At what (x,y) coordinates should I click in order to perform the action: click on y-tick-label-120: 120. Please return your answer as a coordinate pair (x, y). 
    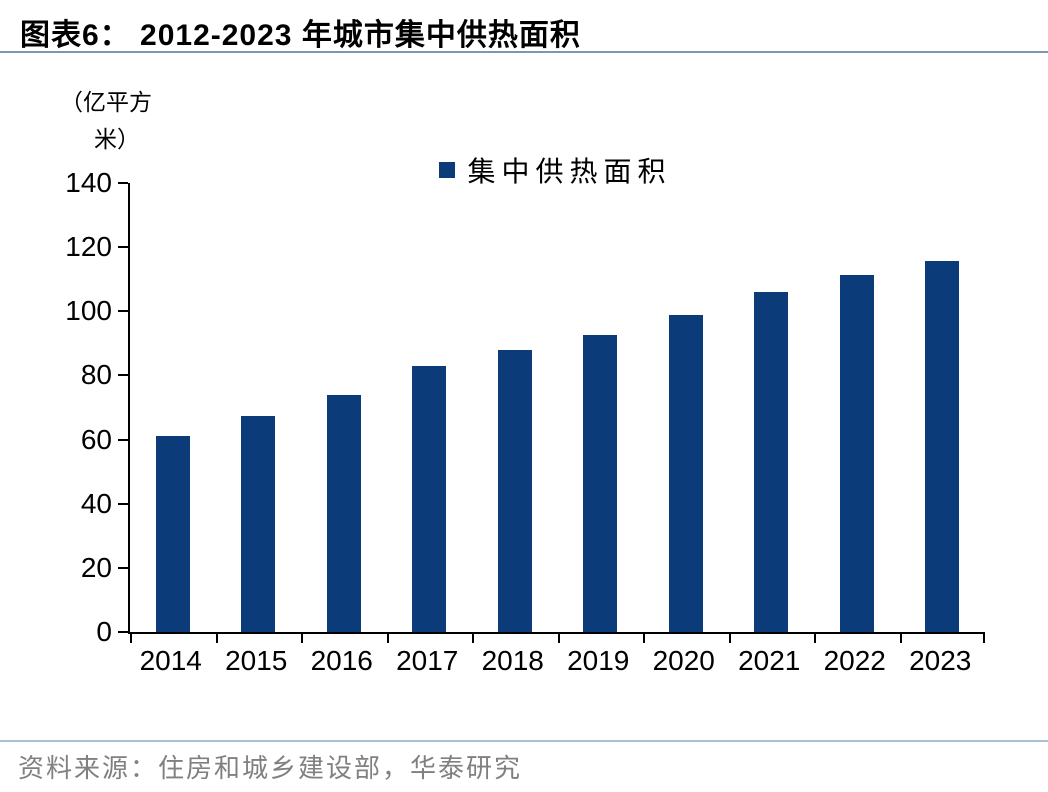
    Looking at the image, I should click on (88, 247).